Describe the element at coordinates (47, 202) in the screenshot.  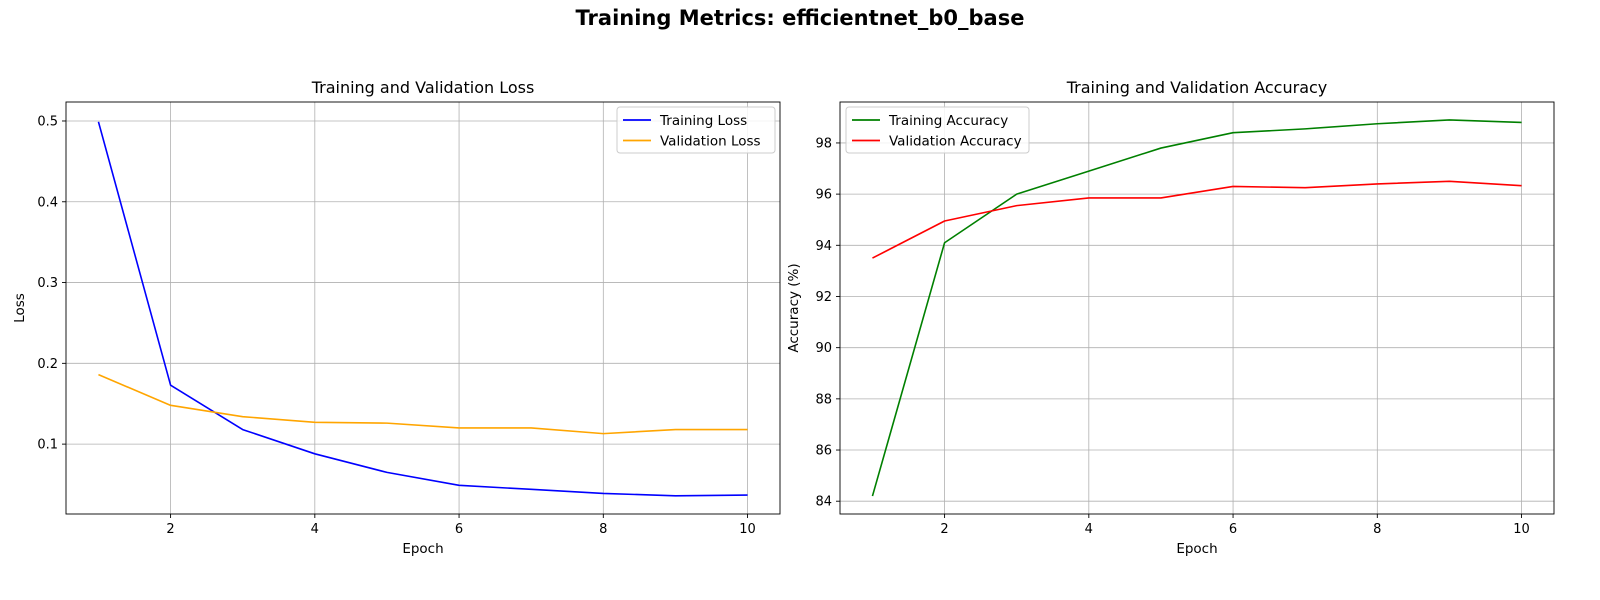
I see `loss-y-tick-label: 0.4` at that location.